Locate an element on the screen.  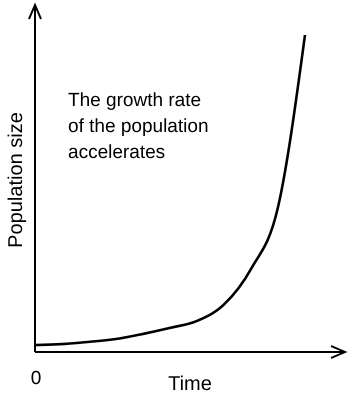
annotation: The growth rate of the population accelerates is located at coordinates (138, 126).